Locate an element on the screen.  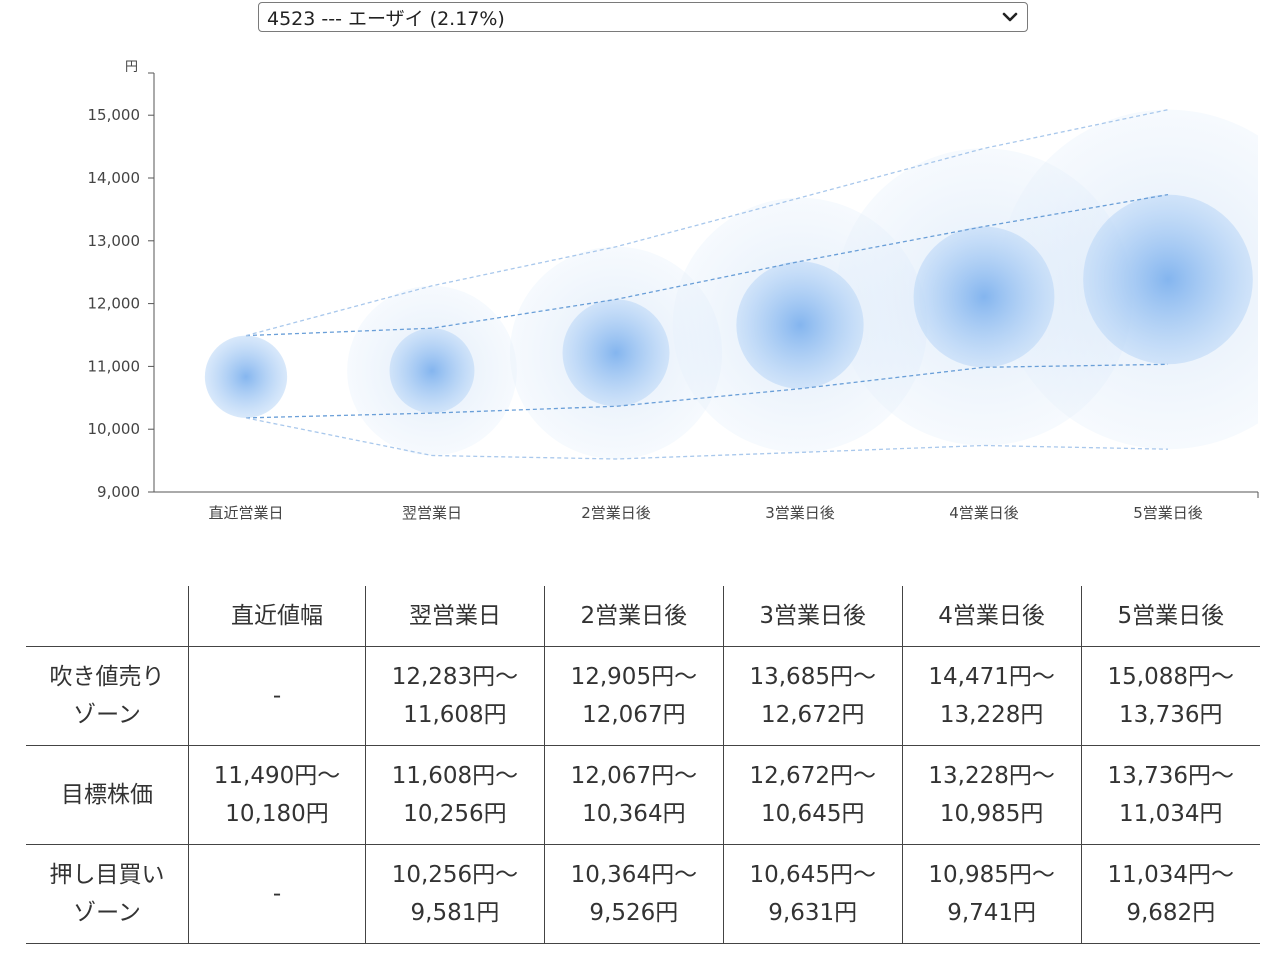
row-label: 押し目買い ゾーン is located at coordinates (107, 894).